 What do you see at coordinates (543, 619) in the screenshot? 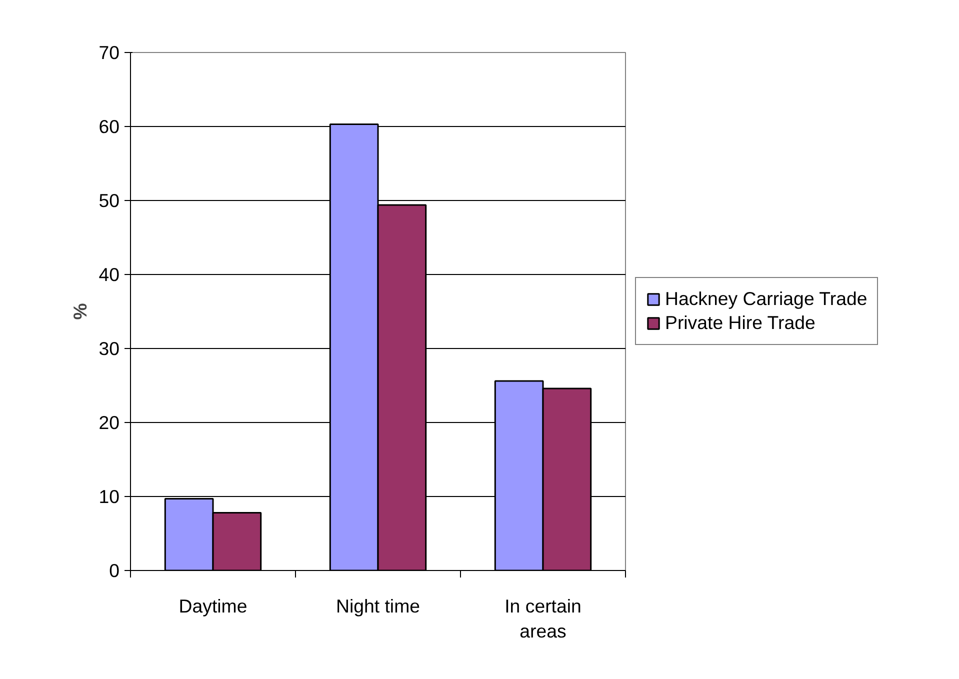
I see `x-tick-label: In certain areas` at bounding box center [543, 619].